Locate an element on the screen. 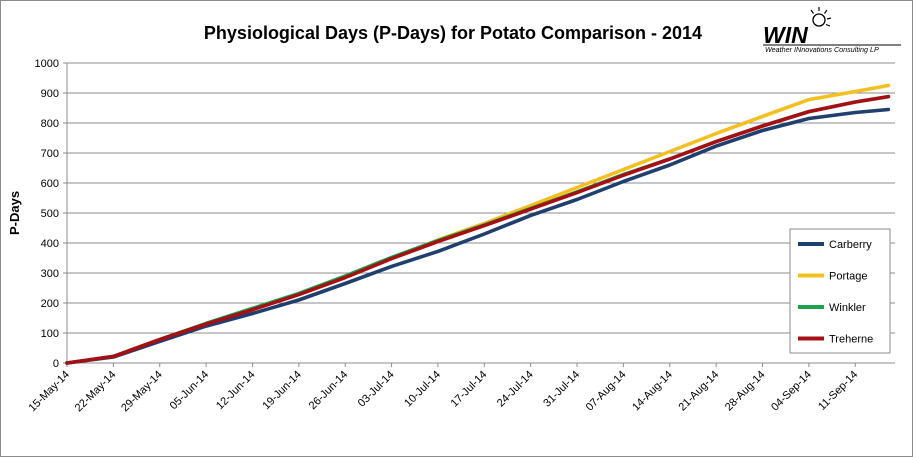  x-tick-label-10: 24-Jul-14 is located at coordinates (515, 389).